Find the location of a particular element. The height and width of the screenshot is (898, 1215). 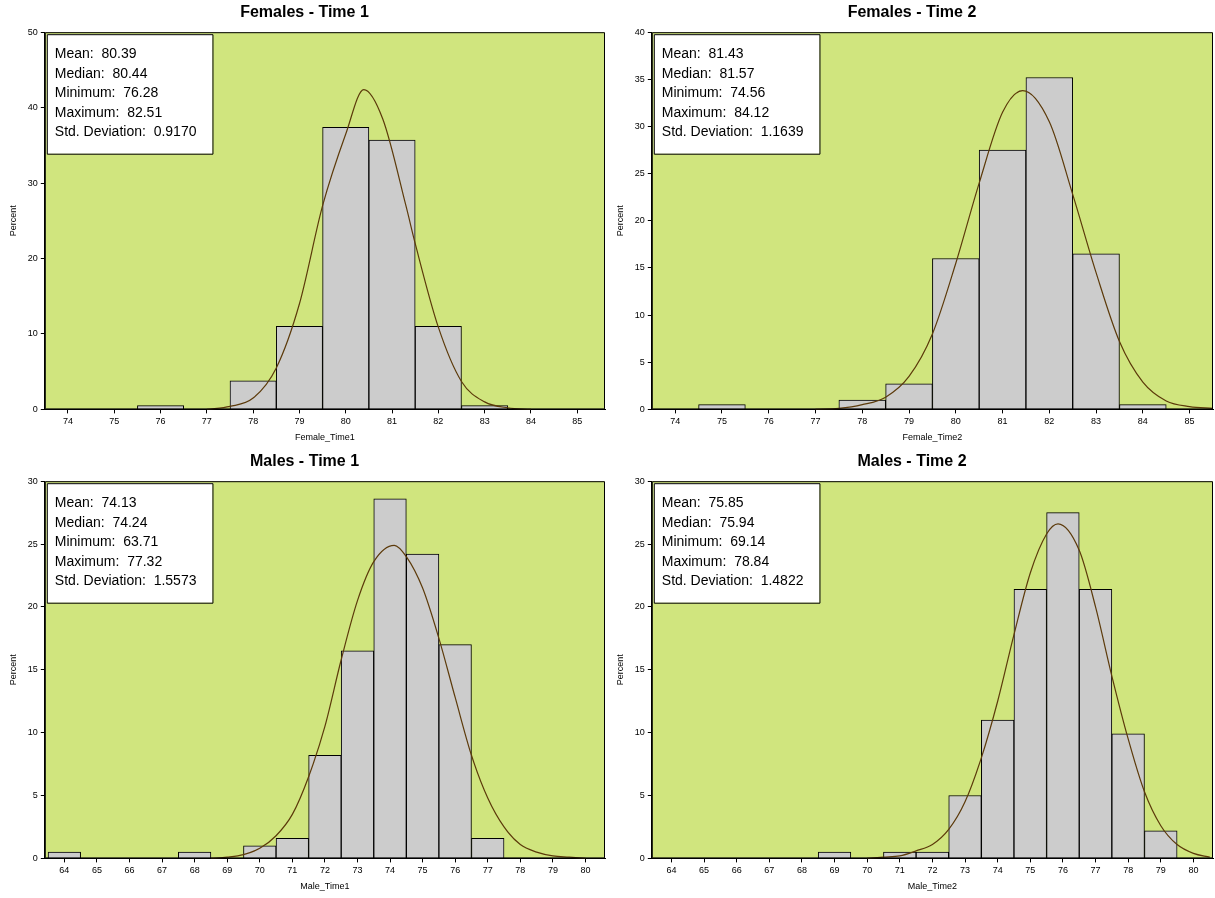

annotation: Mean: 81.43 is located at coordinates (702, 53).